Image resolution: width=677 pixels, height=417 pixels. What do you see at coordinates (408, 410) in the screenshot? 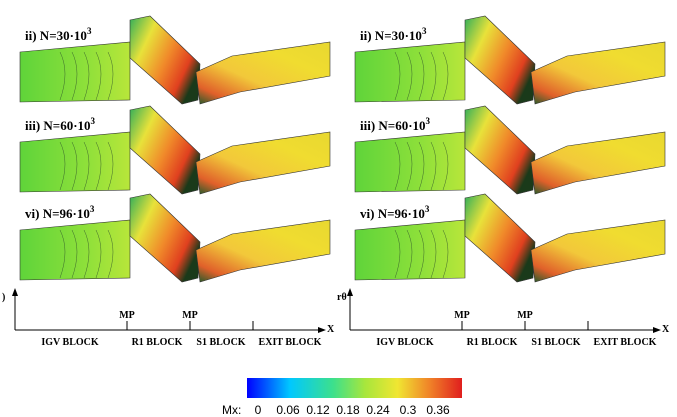
I see `colorbar-tick-label: 0.3` at bounding box center [408, 410].